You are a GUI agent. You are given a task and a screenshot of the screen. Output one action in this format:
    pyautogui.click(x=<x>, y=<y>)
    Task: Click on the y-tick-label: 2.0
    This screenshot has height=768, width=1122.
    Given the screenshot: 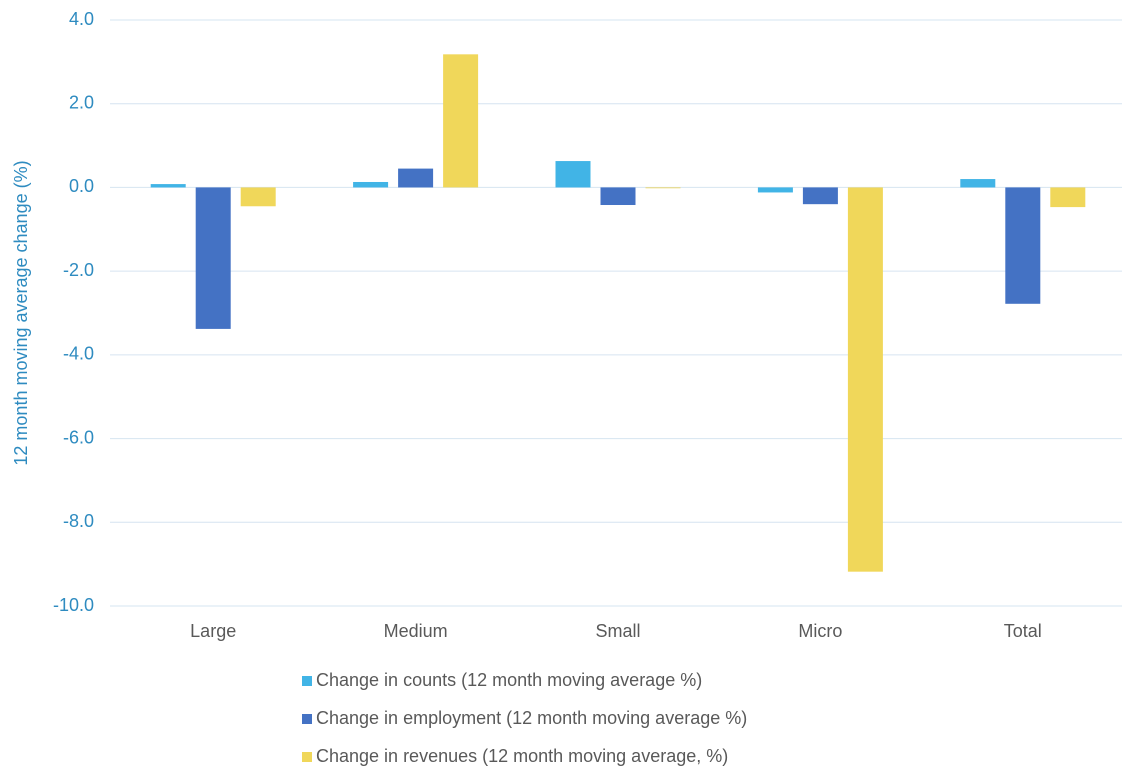 What is the action you would take?
    pyautogui.click(x=81, y=102)
    